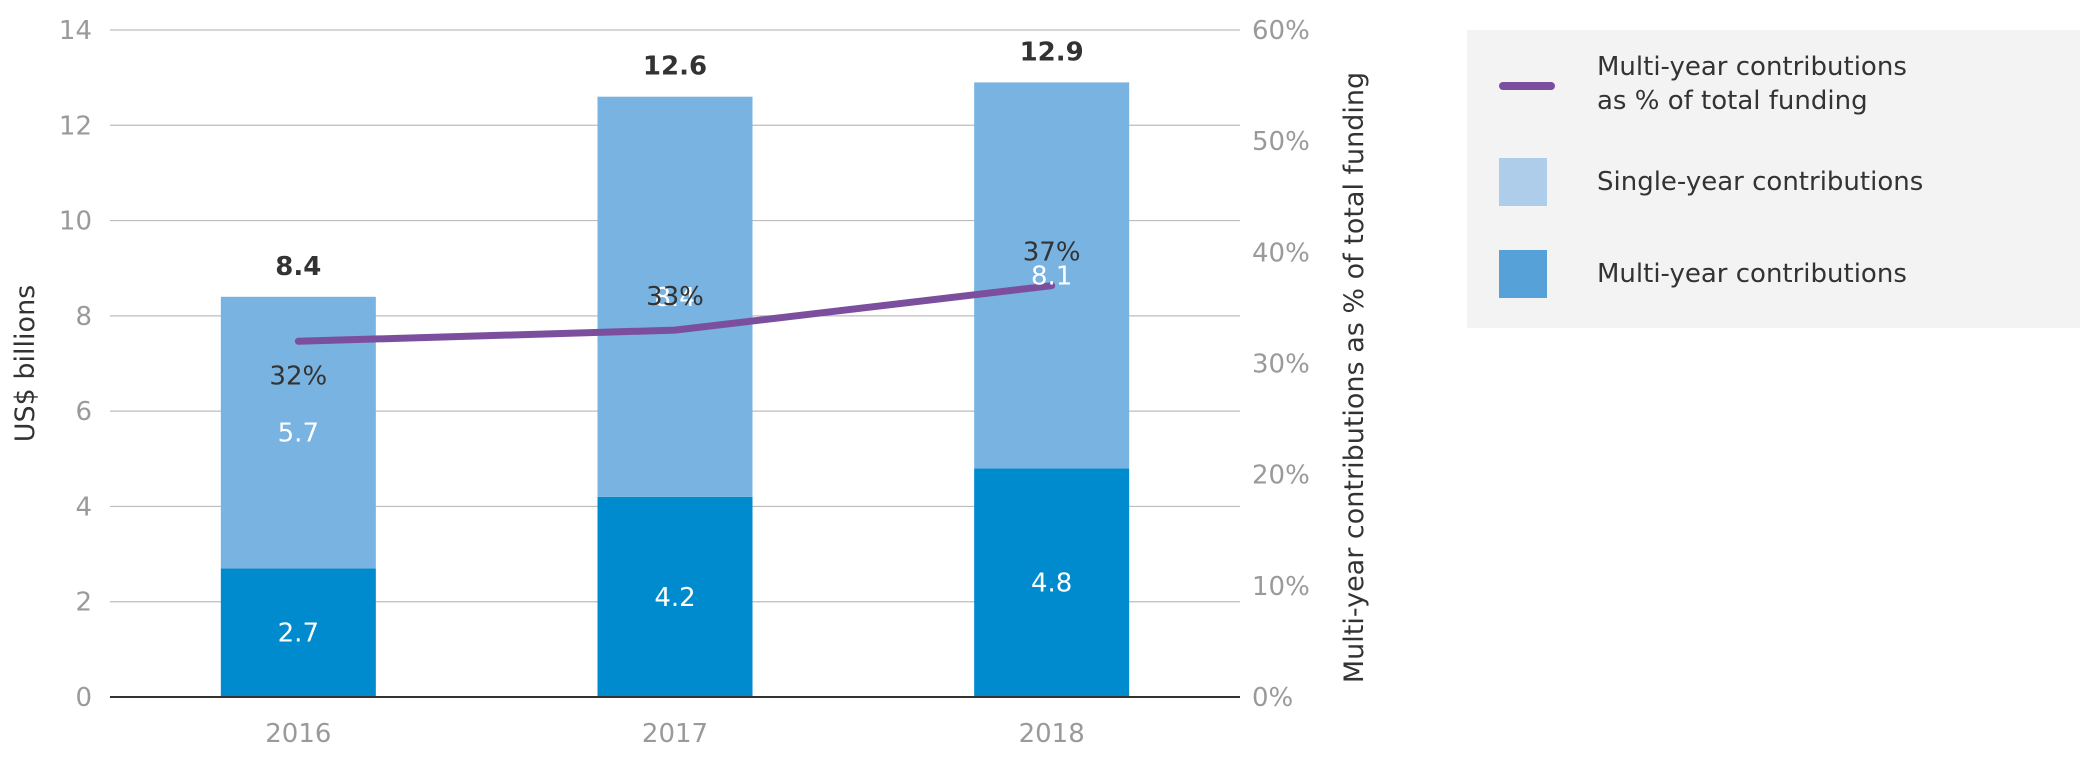 The height and width of the screenshot is (757, 2080). Describe the element at coordinates (675, 734) in the screenshot. I see `x-tick-label: 2017` at that location.